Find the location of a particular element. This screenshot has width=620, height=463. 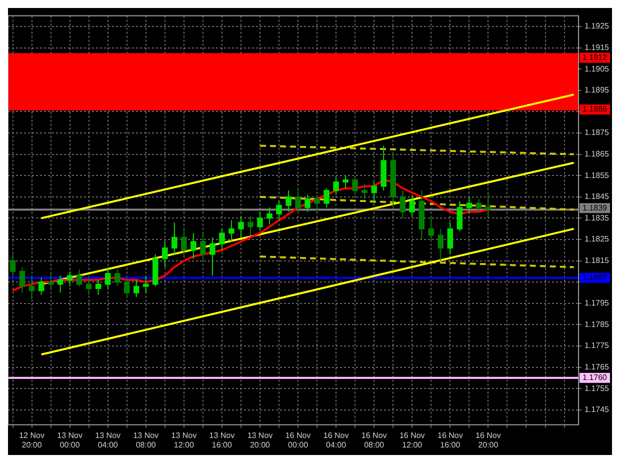

ref-line-label: 1.1912 is located at coordinates (595, 57).